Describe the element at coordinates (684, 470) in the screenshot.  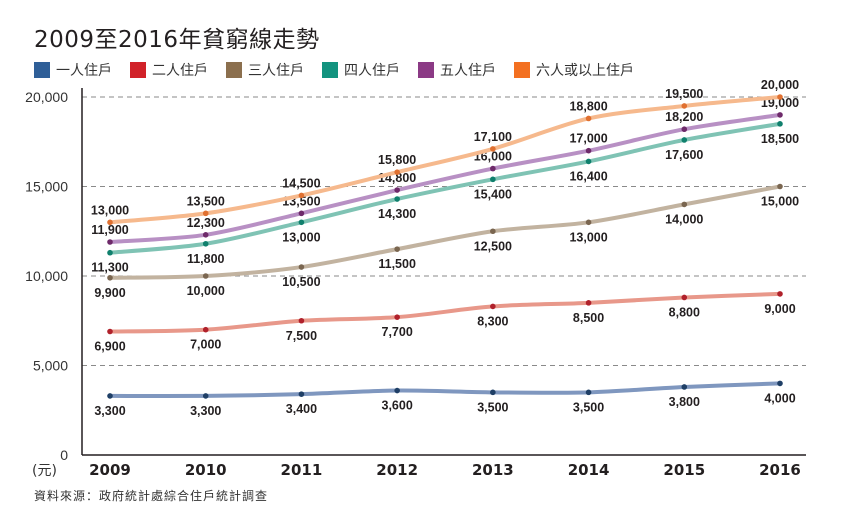
I see `x-tick-label: 2015` at that location.